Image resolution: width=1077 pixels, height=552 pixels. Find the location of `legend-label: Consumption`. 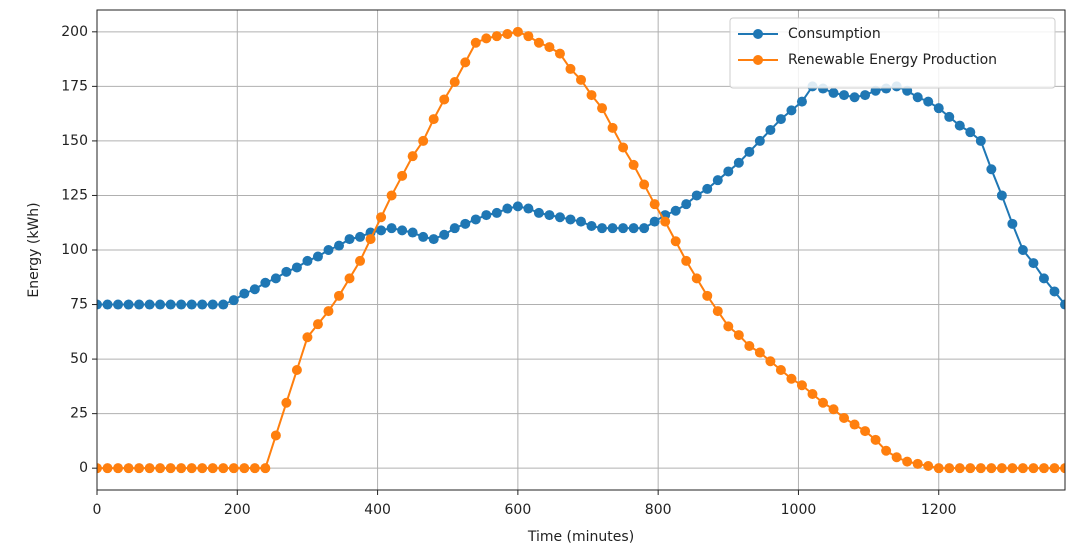

legend-label: Consumption is located at coordinates (834, 34).